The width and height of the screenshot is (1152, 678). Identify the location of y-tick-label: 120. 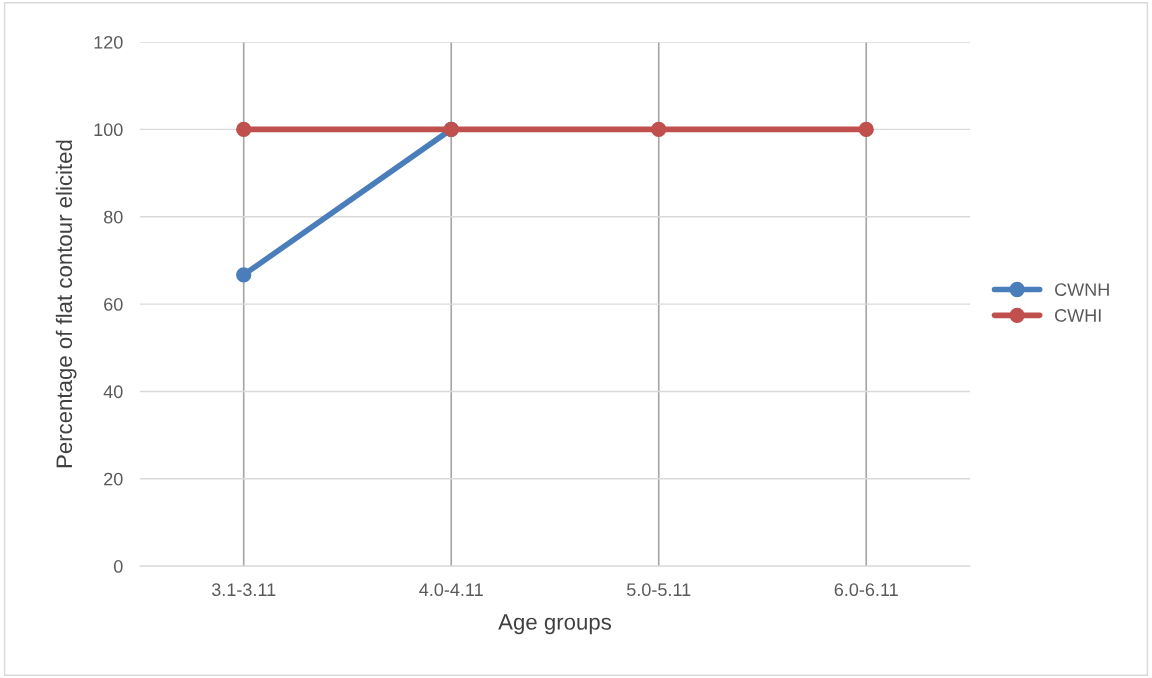
(108, 42).